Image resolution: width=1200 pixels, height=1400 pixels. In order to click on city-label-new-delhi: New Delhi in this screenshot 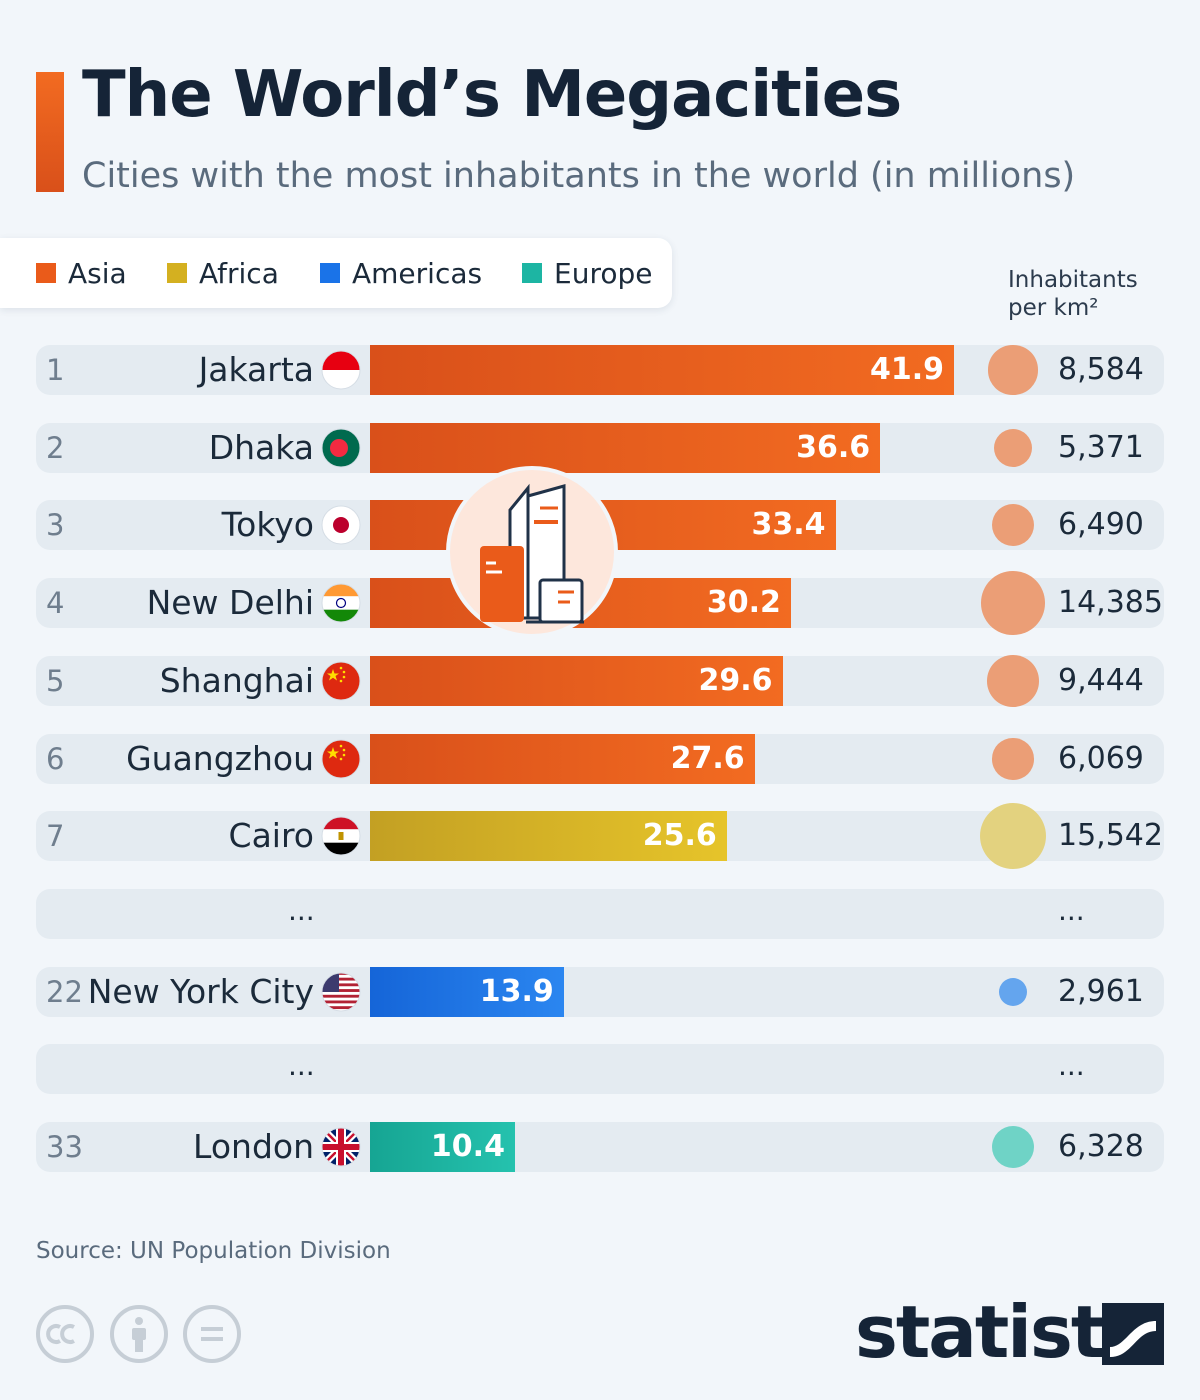, I will do `click(230, 602)`.